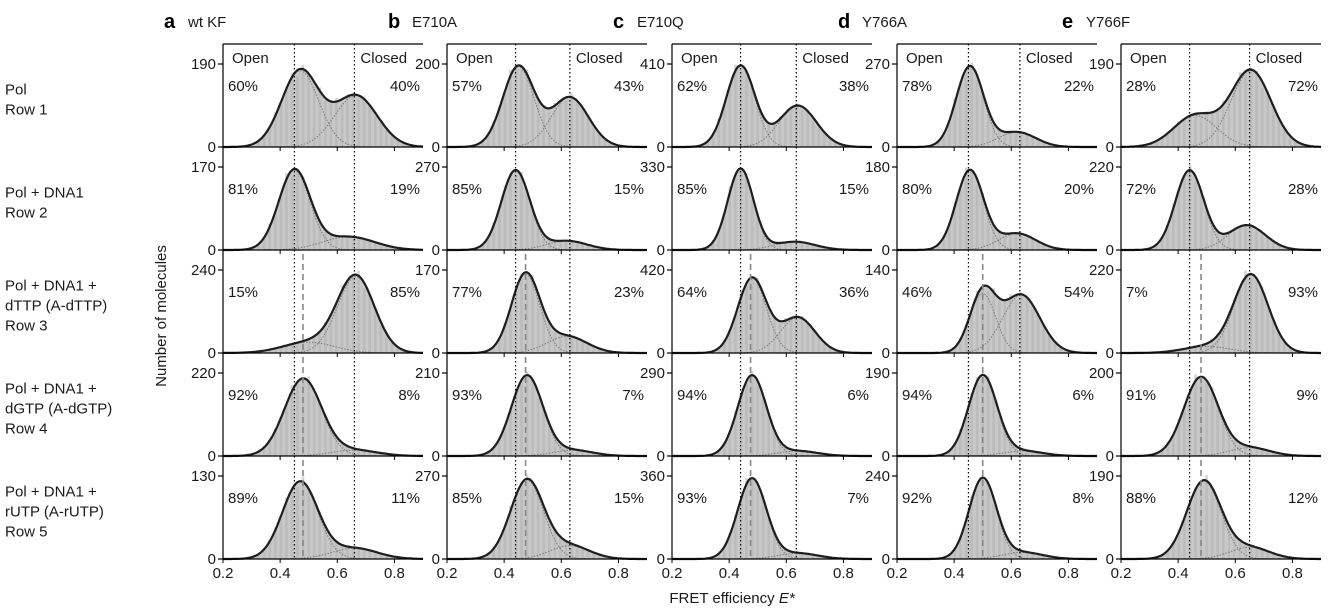 The height and width of the screenshot is (610, 1341). What do you see at coordinates (629, 292) in the screenshot?
I see `closed-percentage: 23%` at bounding box center [629, 292].